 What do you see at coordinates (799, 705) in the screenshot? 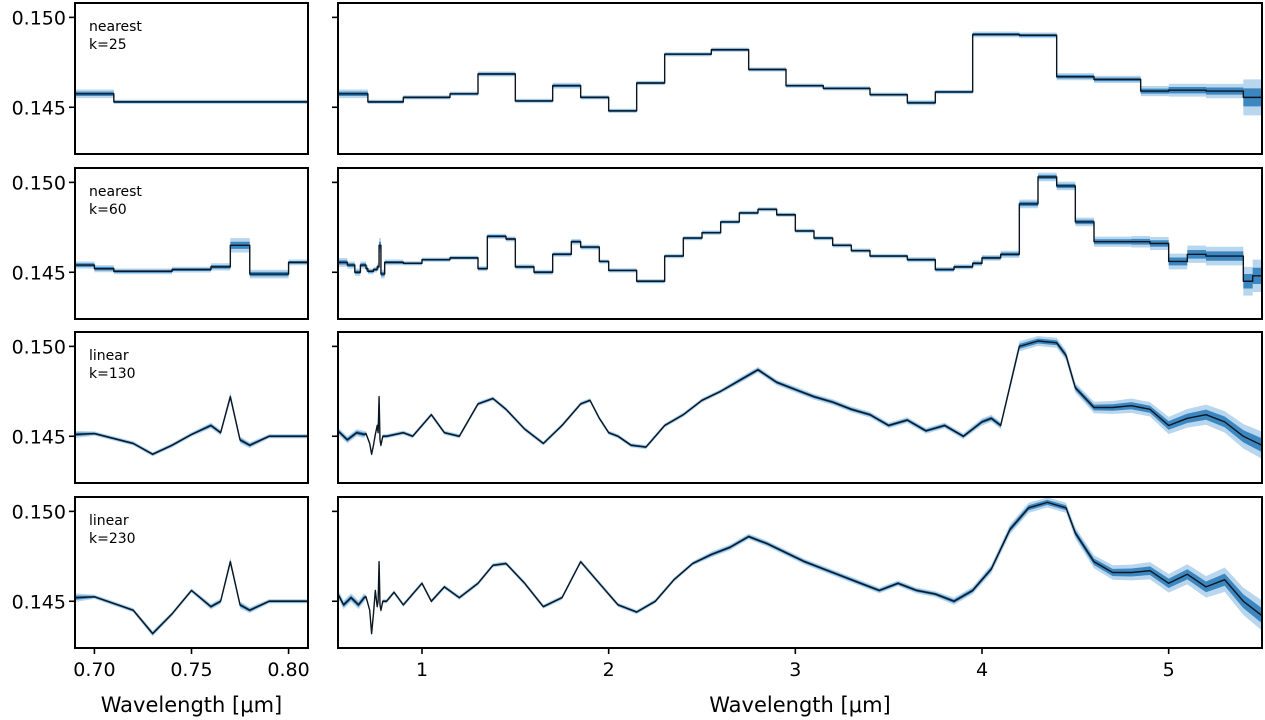
I see `x-axis-label-right: Wavelength [μm]` at bounding box center [799, 705].